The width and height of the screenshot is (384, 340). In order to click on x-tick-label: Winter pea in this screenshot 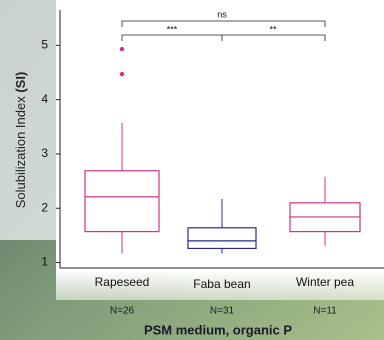, I will do `click(325, 282)`.